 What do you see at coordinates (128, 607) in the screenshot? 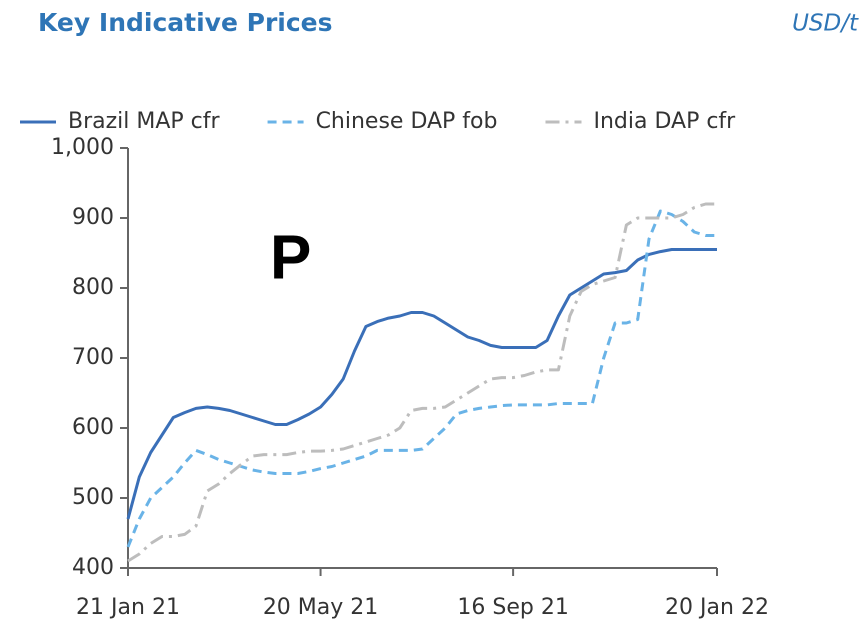
I see `x-tick-label: 21 Jan 21` at bounding box center [128, 607].